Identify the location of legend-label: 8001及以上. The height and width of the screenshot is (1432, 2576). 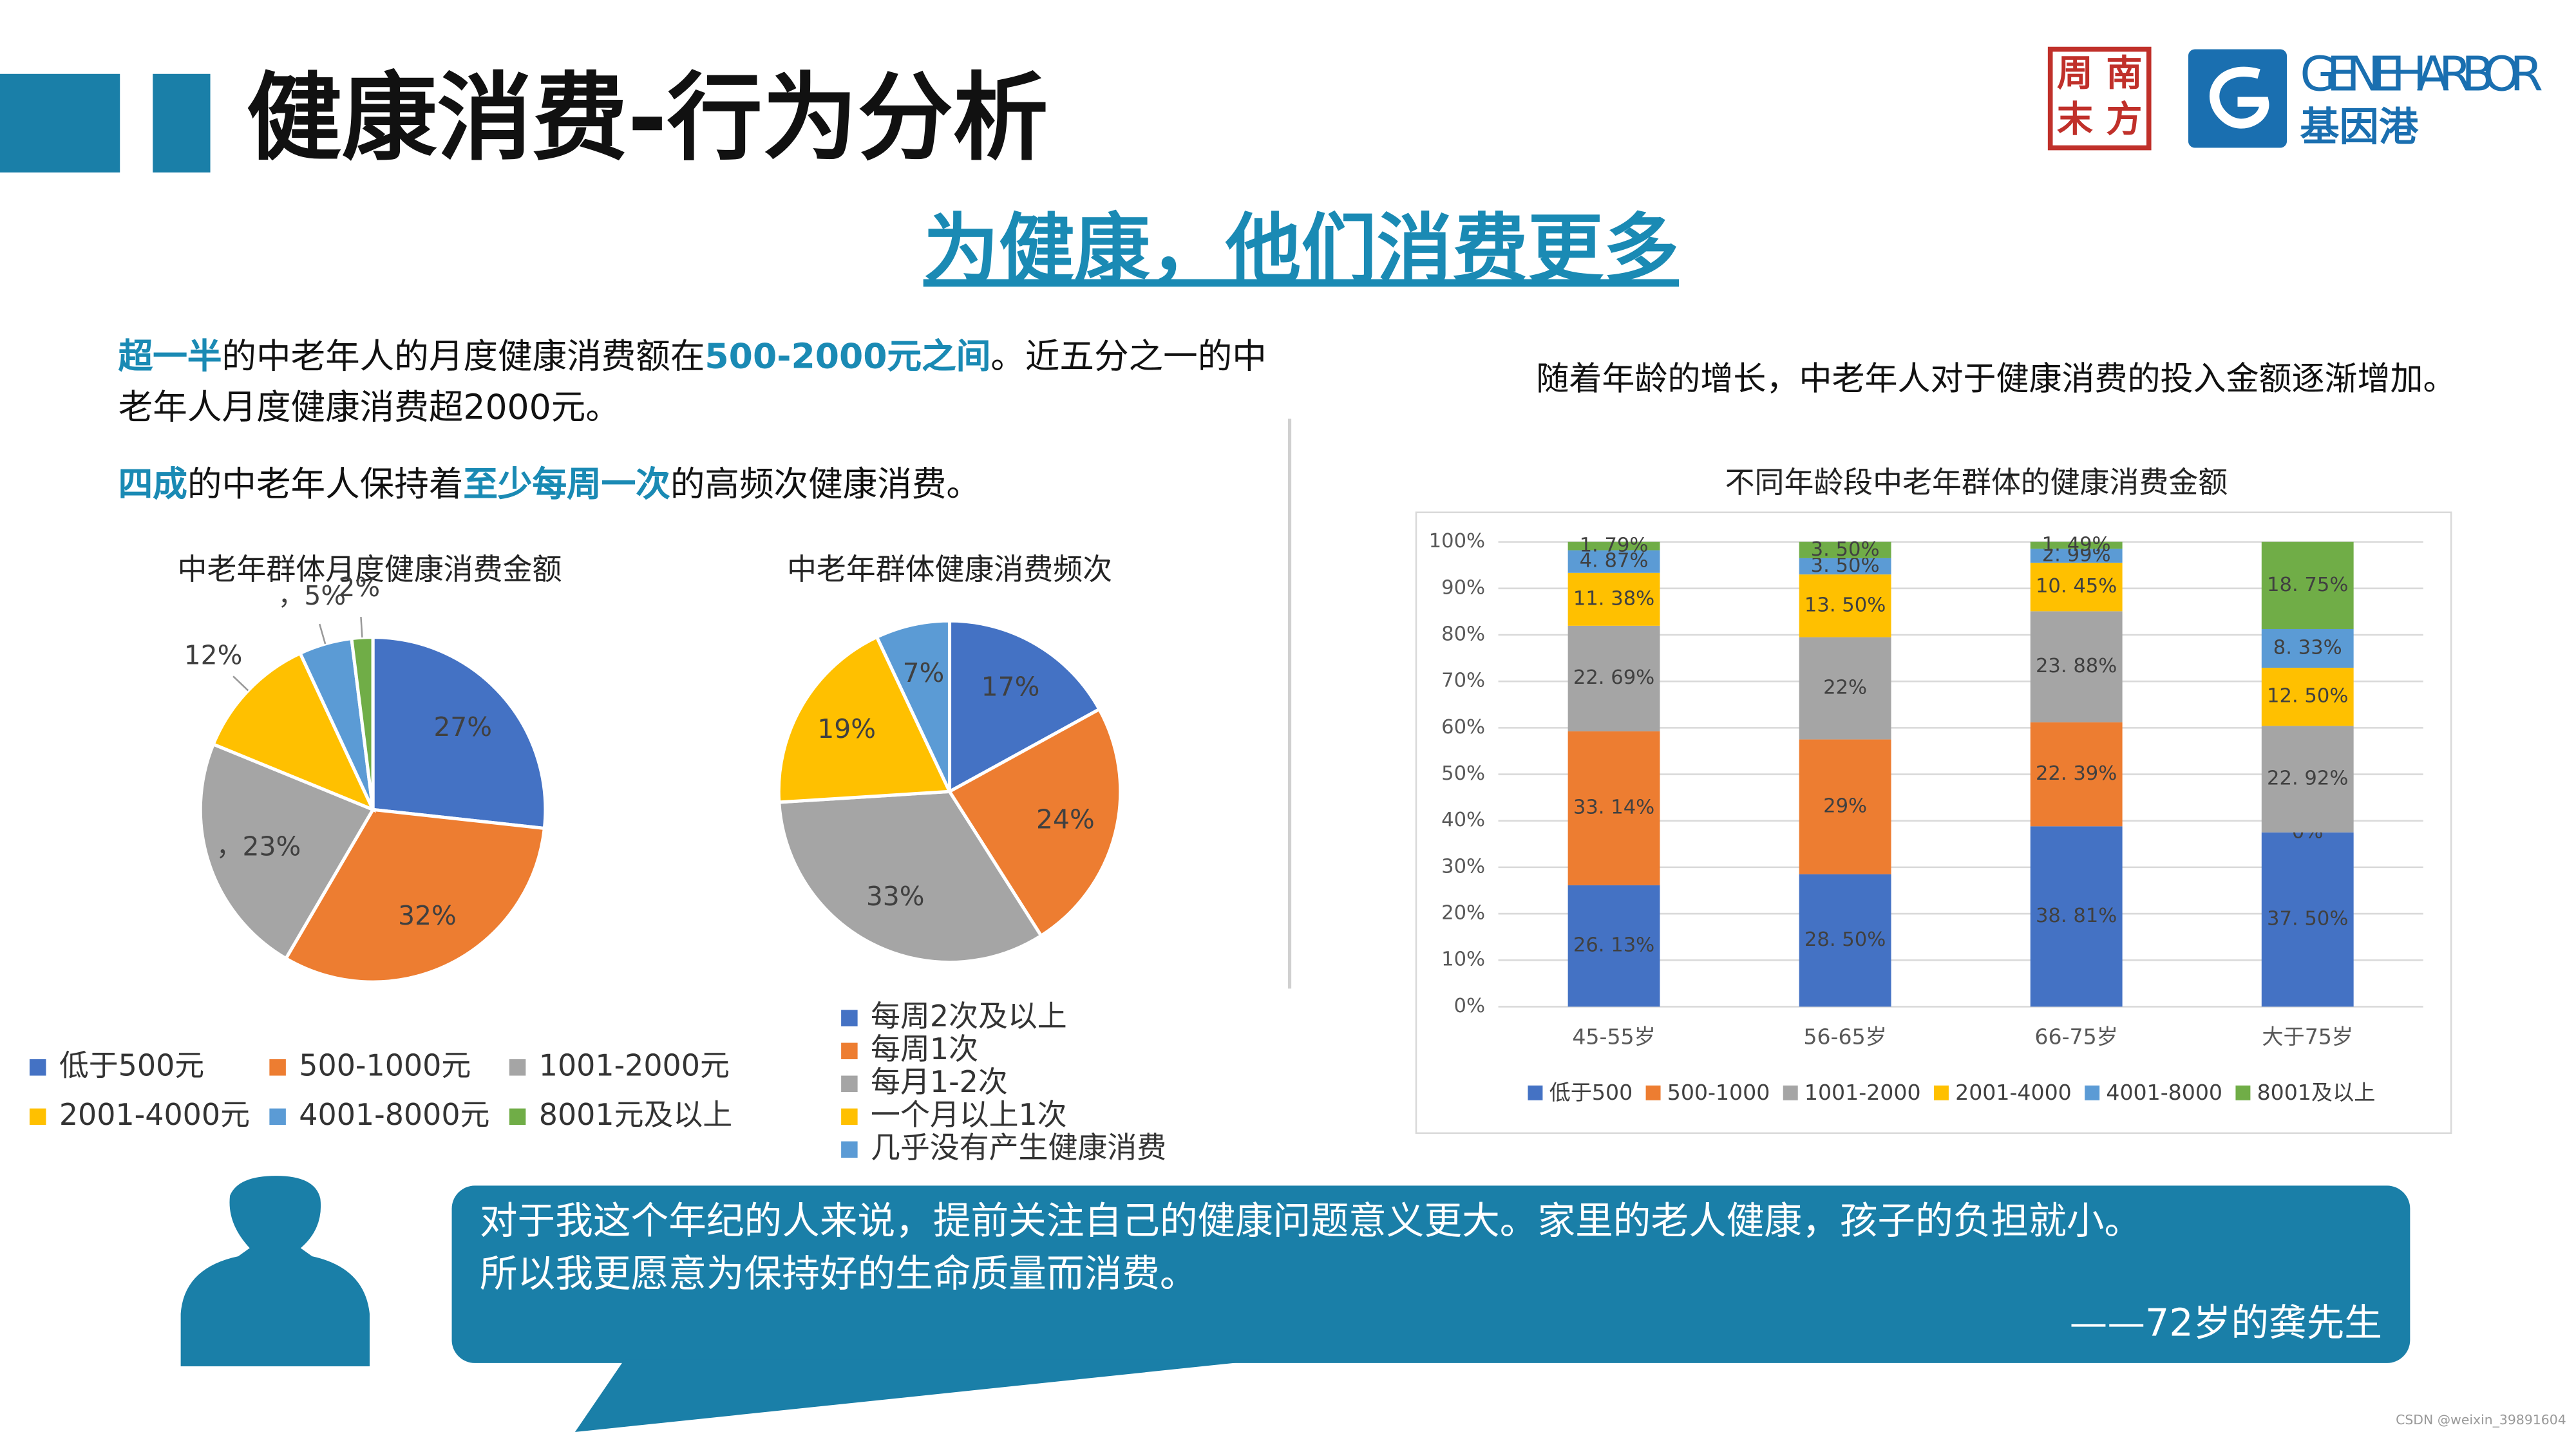
(2316, 1092).